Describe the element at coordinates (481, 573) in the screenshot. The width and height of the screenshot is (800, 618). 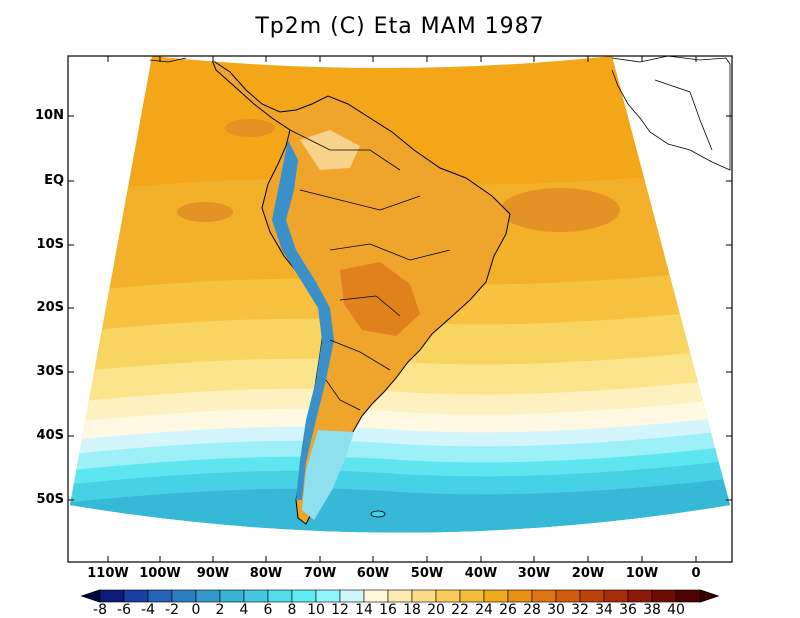
I see `lon-label: 40W` at that location.